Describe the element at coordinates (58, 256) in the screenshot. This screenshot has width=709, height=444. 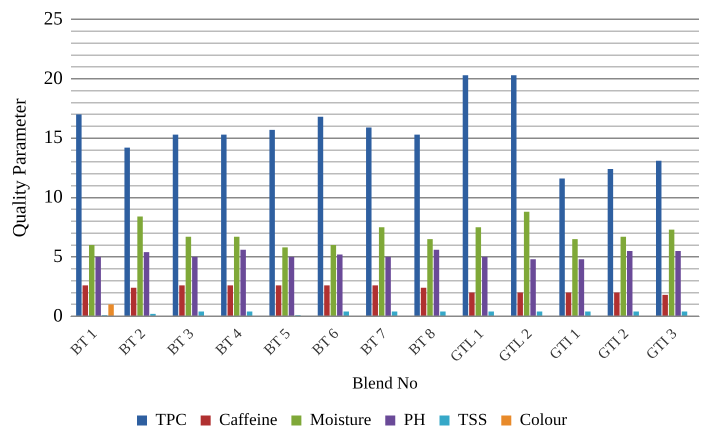
I see `y-tick-label: 5` at that location.